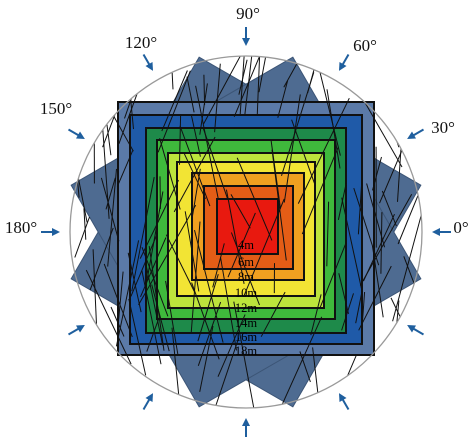 This screenshot has height=439, width=474. I want to click on depth-label-16m: 16m, so click(246, 337).